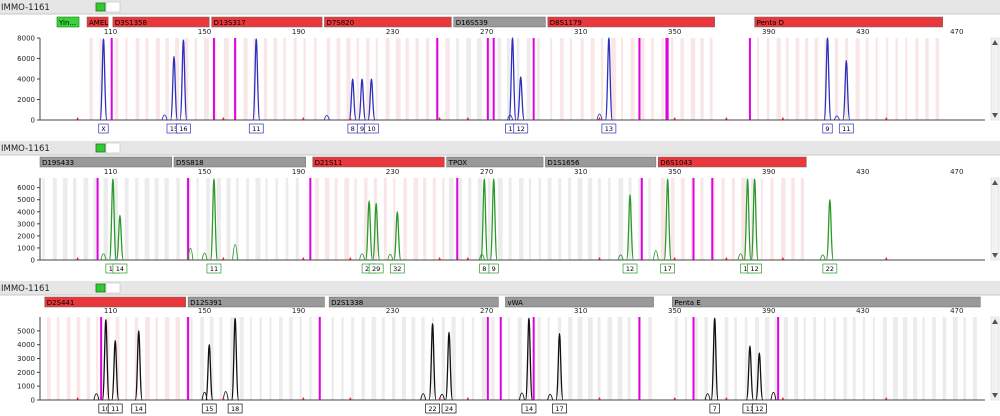 The image size is (1000, 416). Describe the element at coordinates (115, 302) in the screenshot. I see `locus-d2s441` at that location.